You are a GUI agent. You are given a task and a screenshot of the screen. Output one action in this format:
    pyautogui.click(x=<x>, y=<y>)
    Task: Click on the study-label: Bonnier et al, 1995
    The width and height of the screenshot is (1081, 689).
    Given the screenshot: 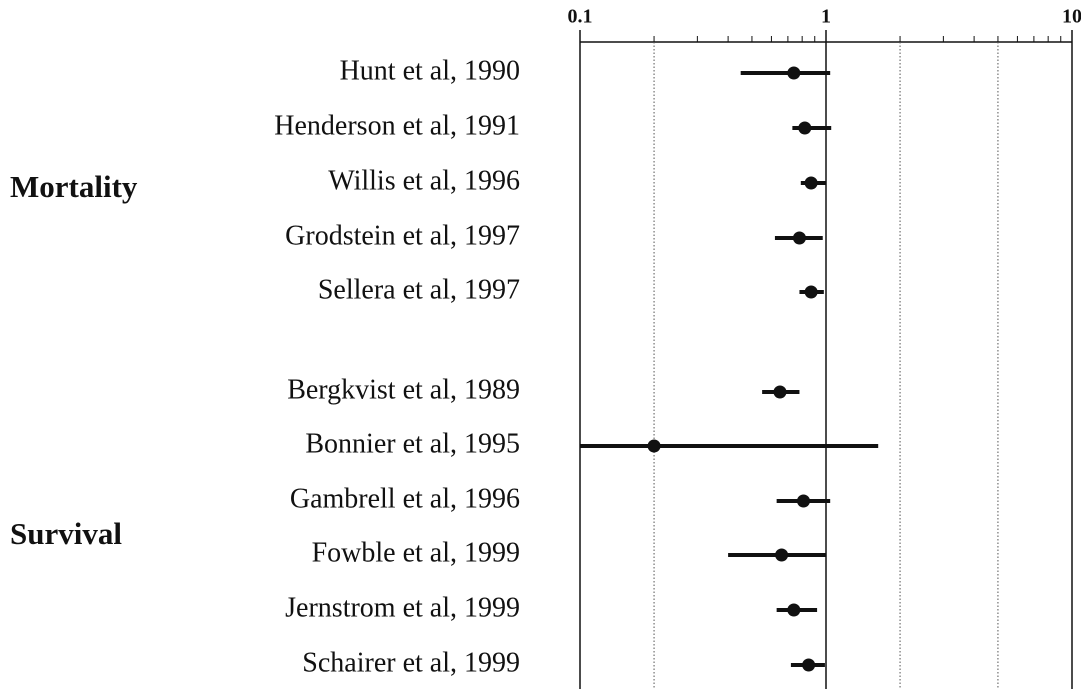 What is the action you would take?
    pyautogui.click(x=412, y=443)
    